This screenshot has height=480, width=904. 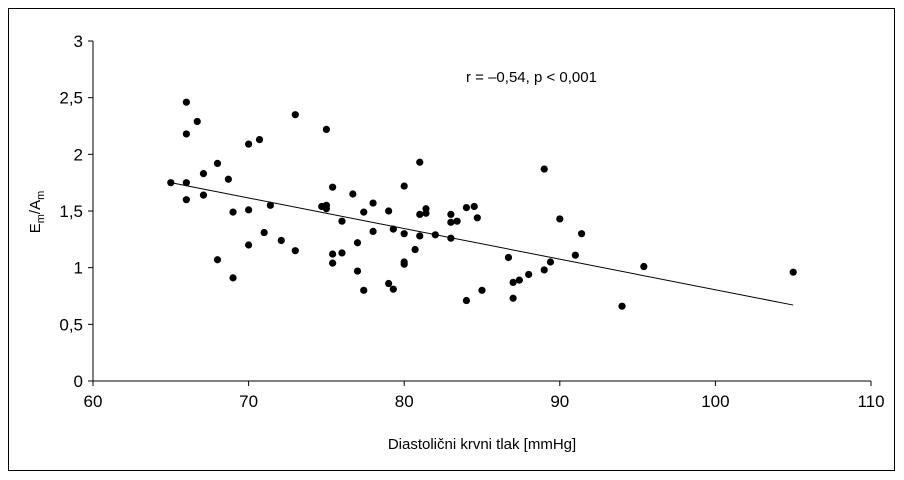 What do you see at coordinates (78, 381) in the screenshot?
I see `y-tick-label: 0` at bounding box center [78, 381].